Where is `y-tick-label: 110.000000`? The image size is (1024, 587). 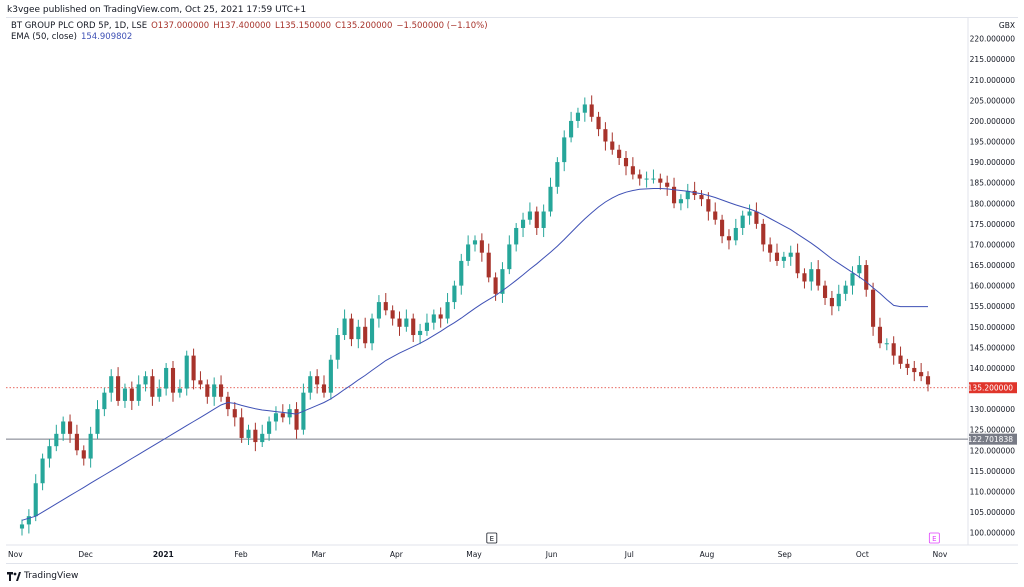 y-tick-label: 110.000000 is located at coordinates (993, 491).